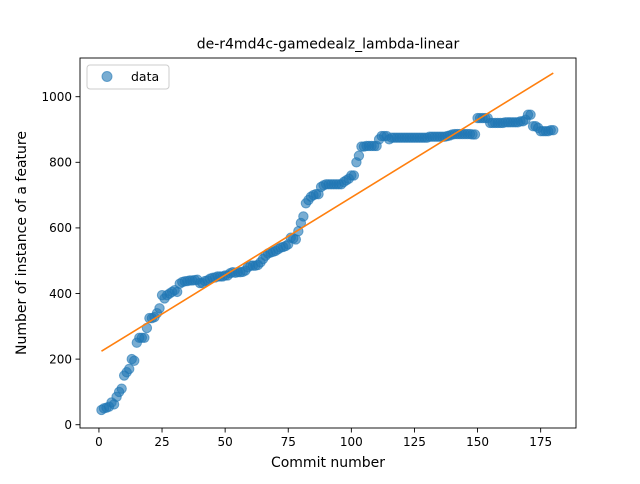 This screenshot has width=640, height=484. I want to click on y-tick-label: 200, so click(60, 359).